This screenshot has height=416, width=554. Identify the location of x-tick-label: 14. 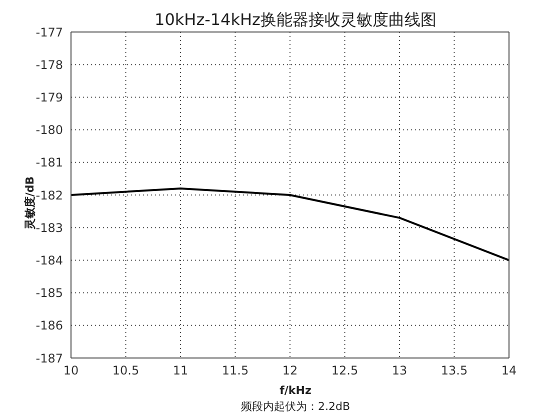
(509, 371).